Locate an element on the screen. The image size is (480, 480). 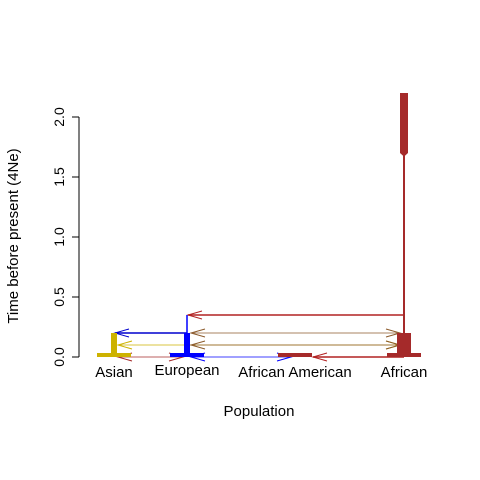
y-tick-label: 0.5 is located at coordinates (59, 297).